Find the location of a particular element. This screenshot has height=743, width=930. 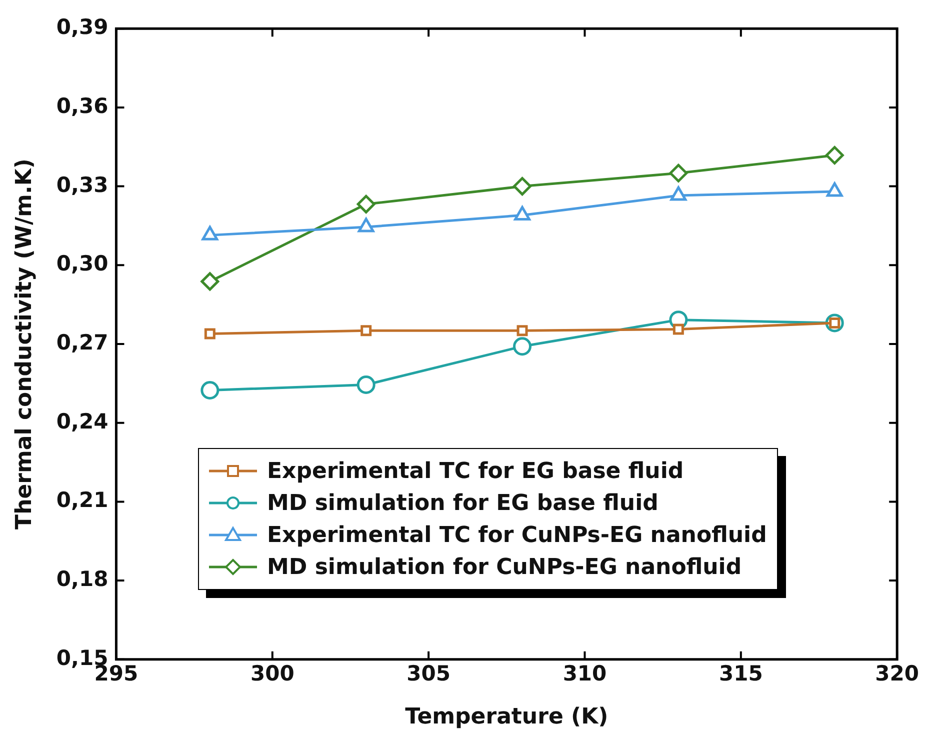

y-tick-label: 0,21 is located at coordinates (82, 500).